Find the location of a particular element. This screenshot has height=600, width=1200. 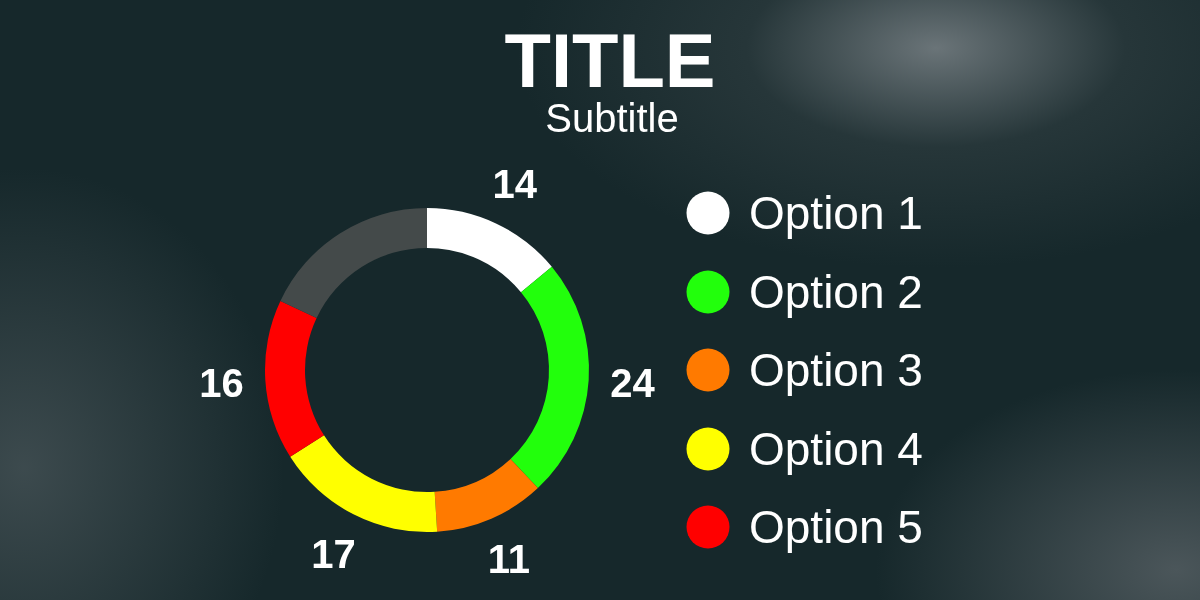

legend-label: Option 1 is located at coordinates (836, 213).